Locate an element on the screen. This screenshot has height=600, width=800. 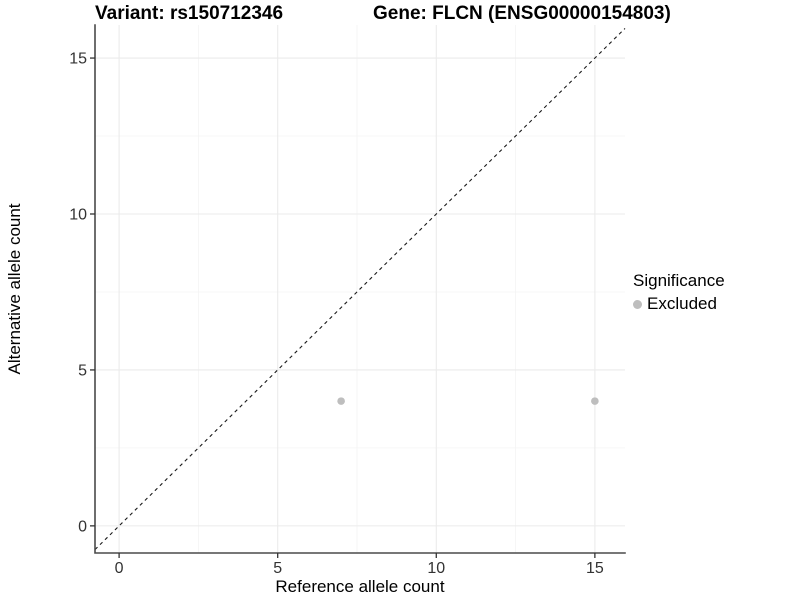
legend: Significance Excluded is located at coordinates (679, 292).